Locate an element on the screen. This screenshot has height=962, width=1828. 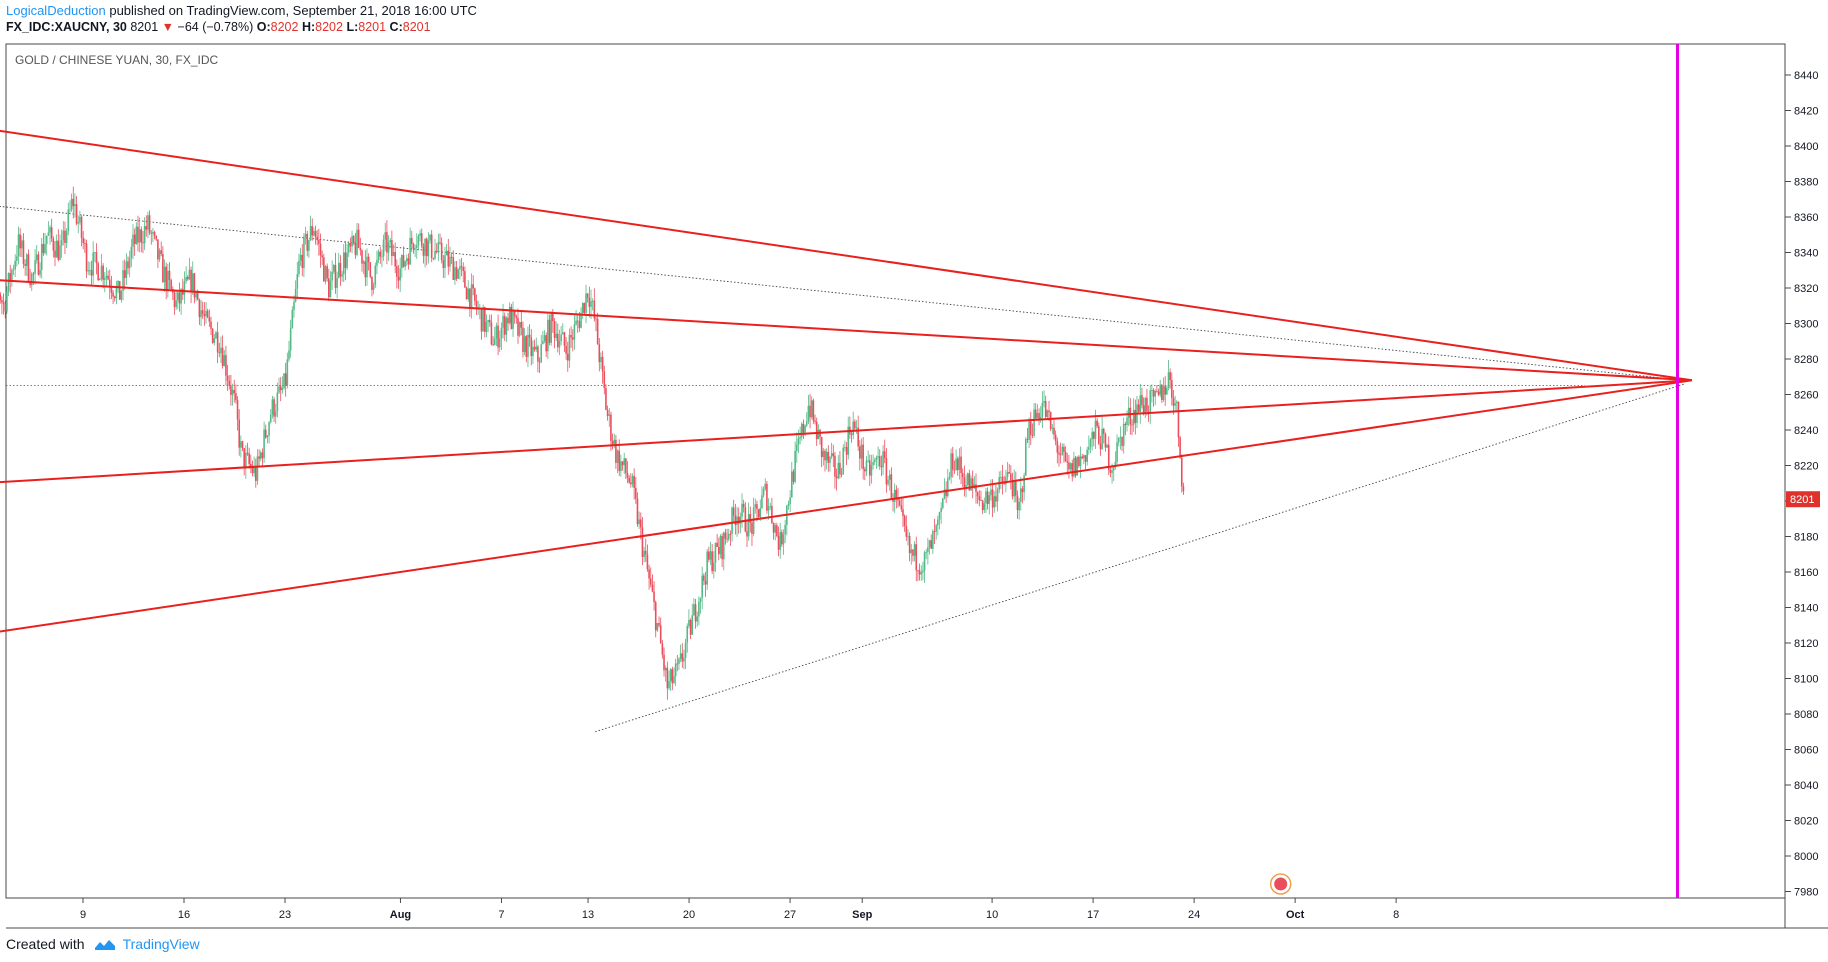
upper-inner-trendline is located at coordinates (846, 330).